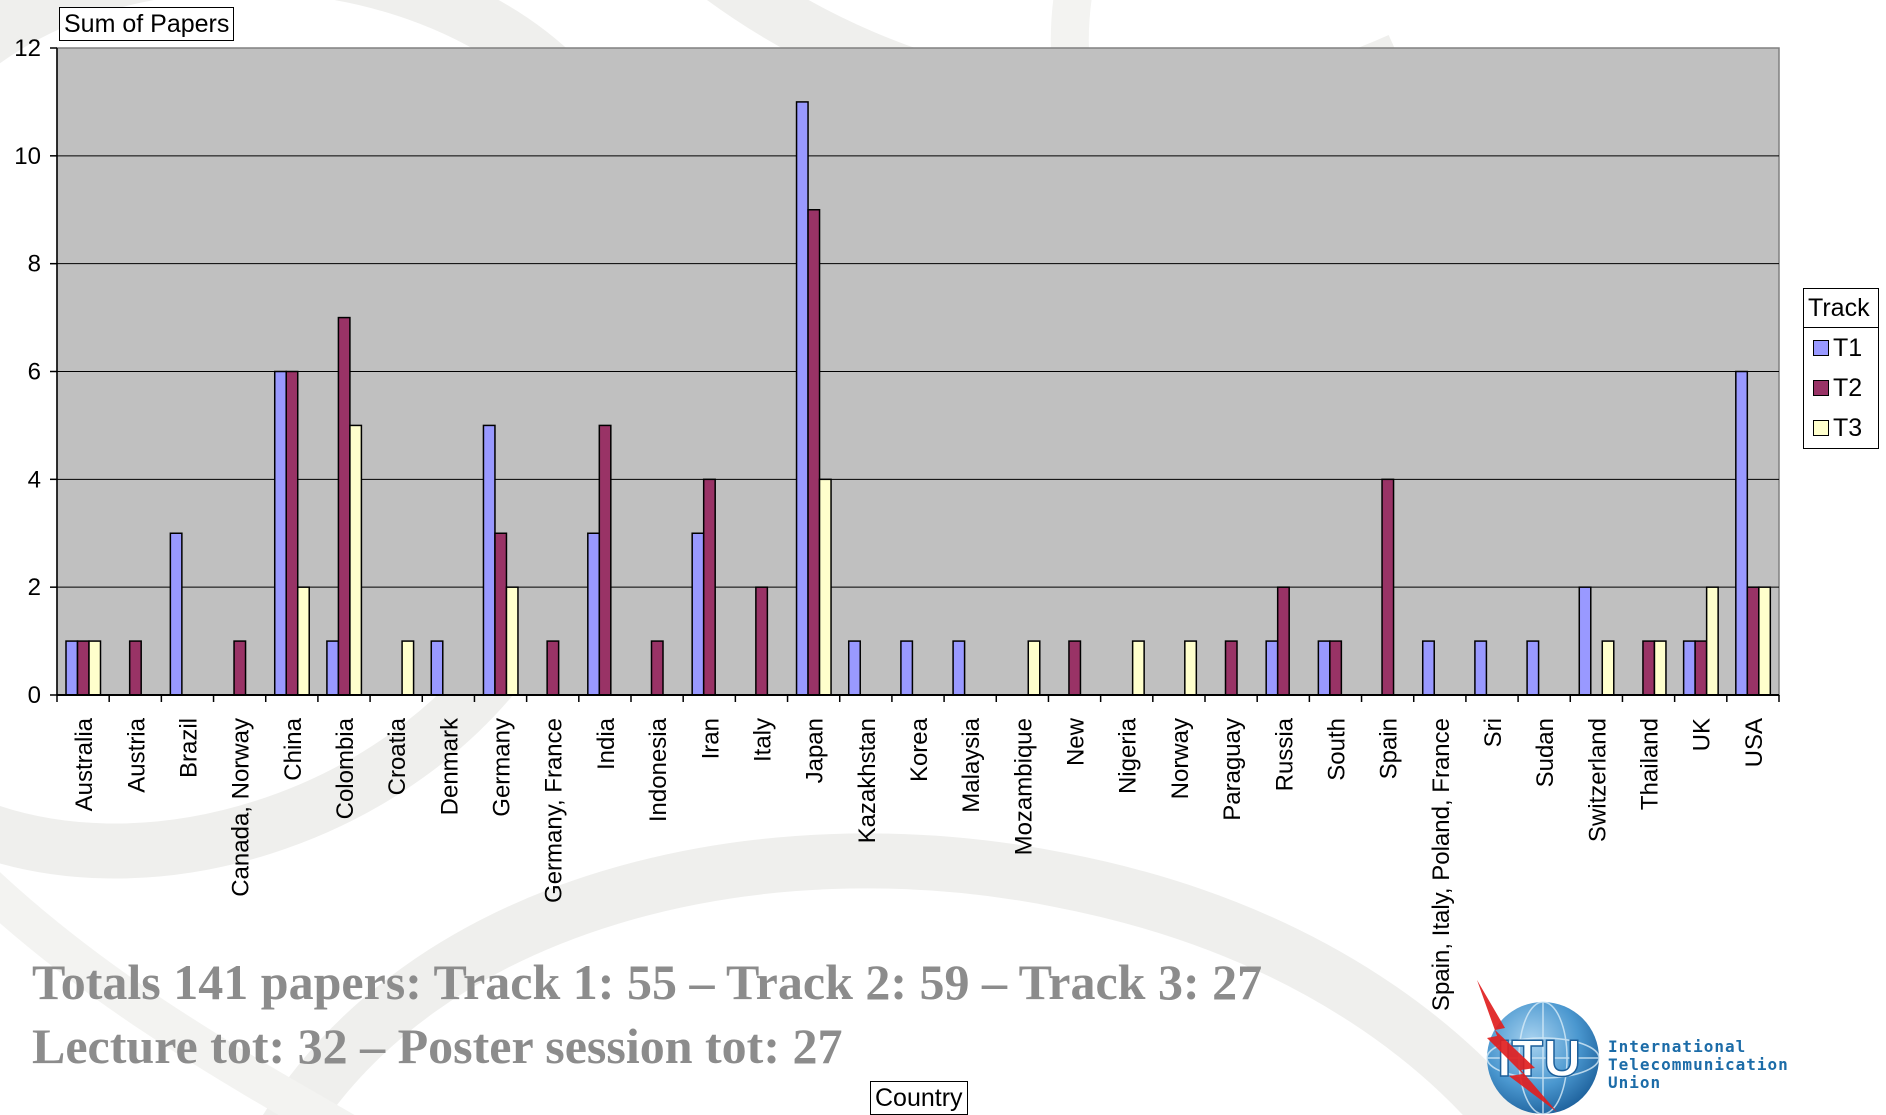 The height and width of the screenshot is (1115, 1886). I want to click on summary-sessions-text: Lecture tot: 32 – Poster session tot: 27, so click(437, 1046).